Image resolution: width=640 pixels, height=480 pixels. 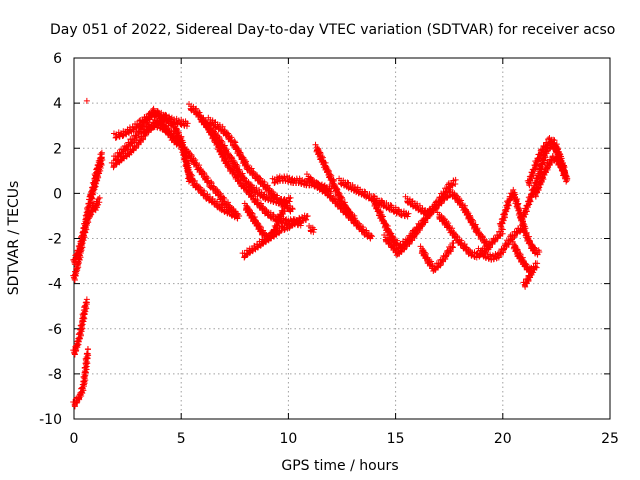 I want to click on y-tick-label: -6, so click(x=55, y=330).